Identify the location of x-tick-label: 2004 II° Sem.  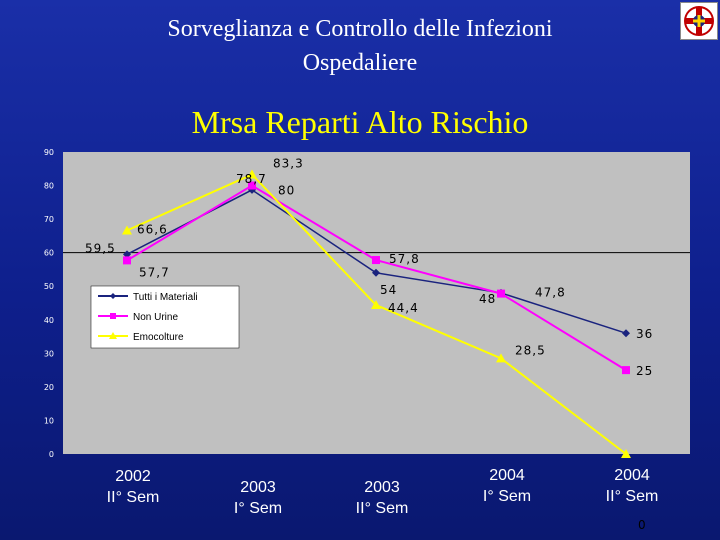
(632, 486).